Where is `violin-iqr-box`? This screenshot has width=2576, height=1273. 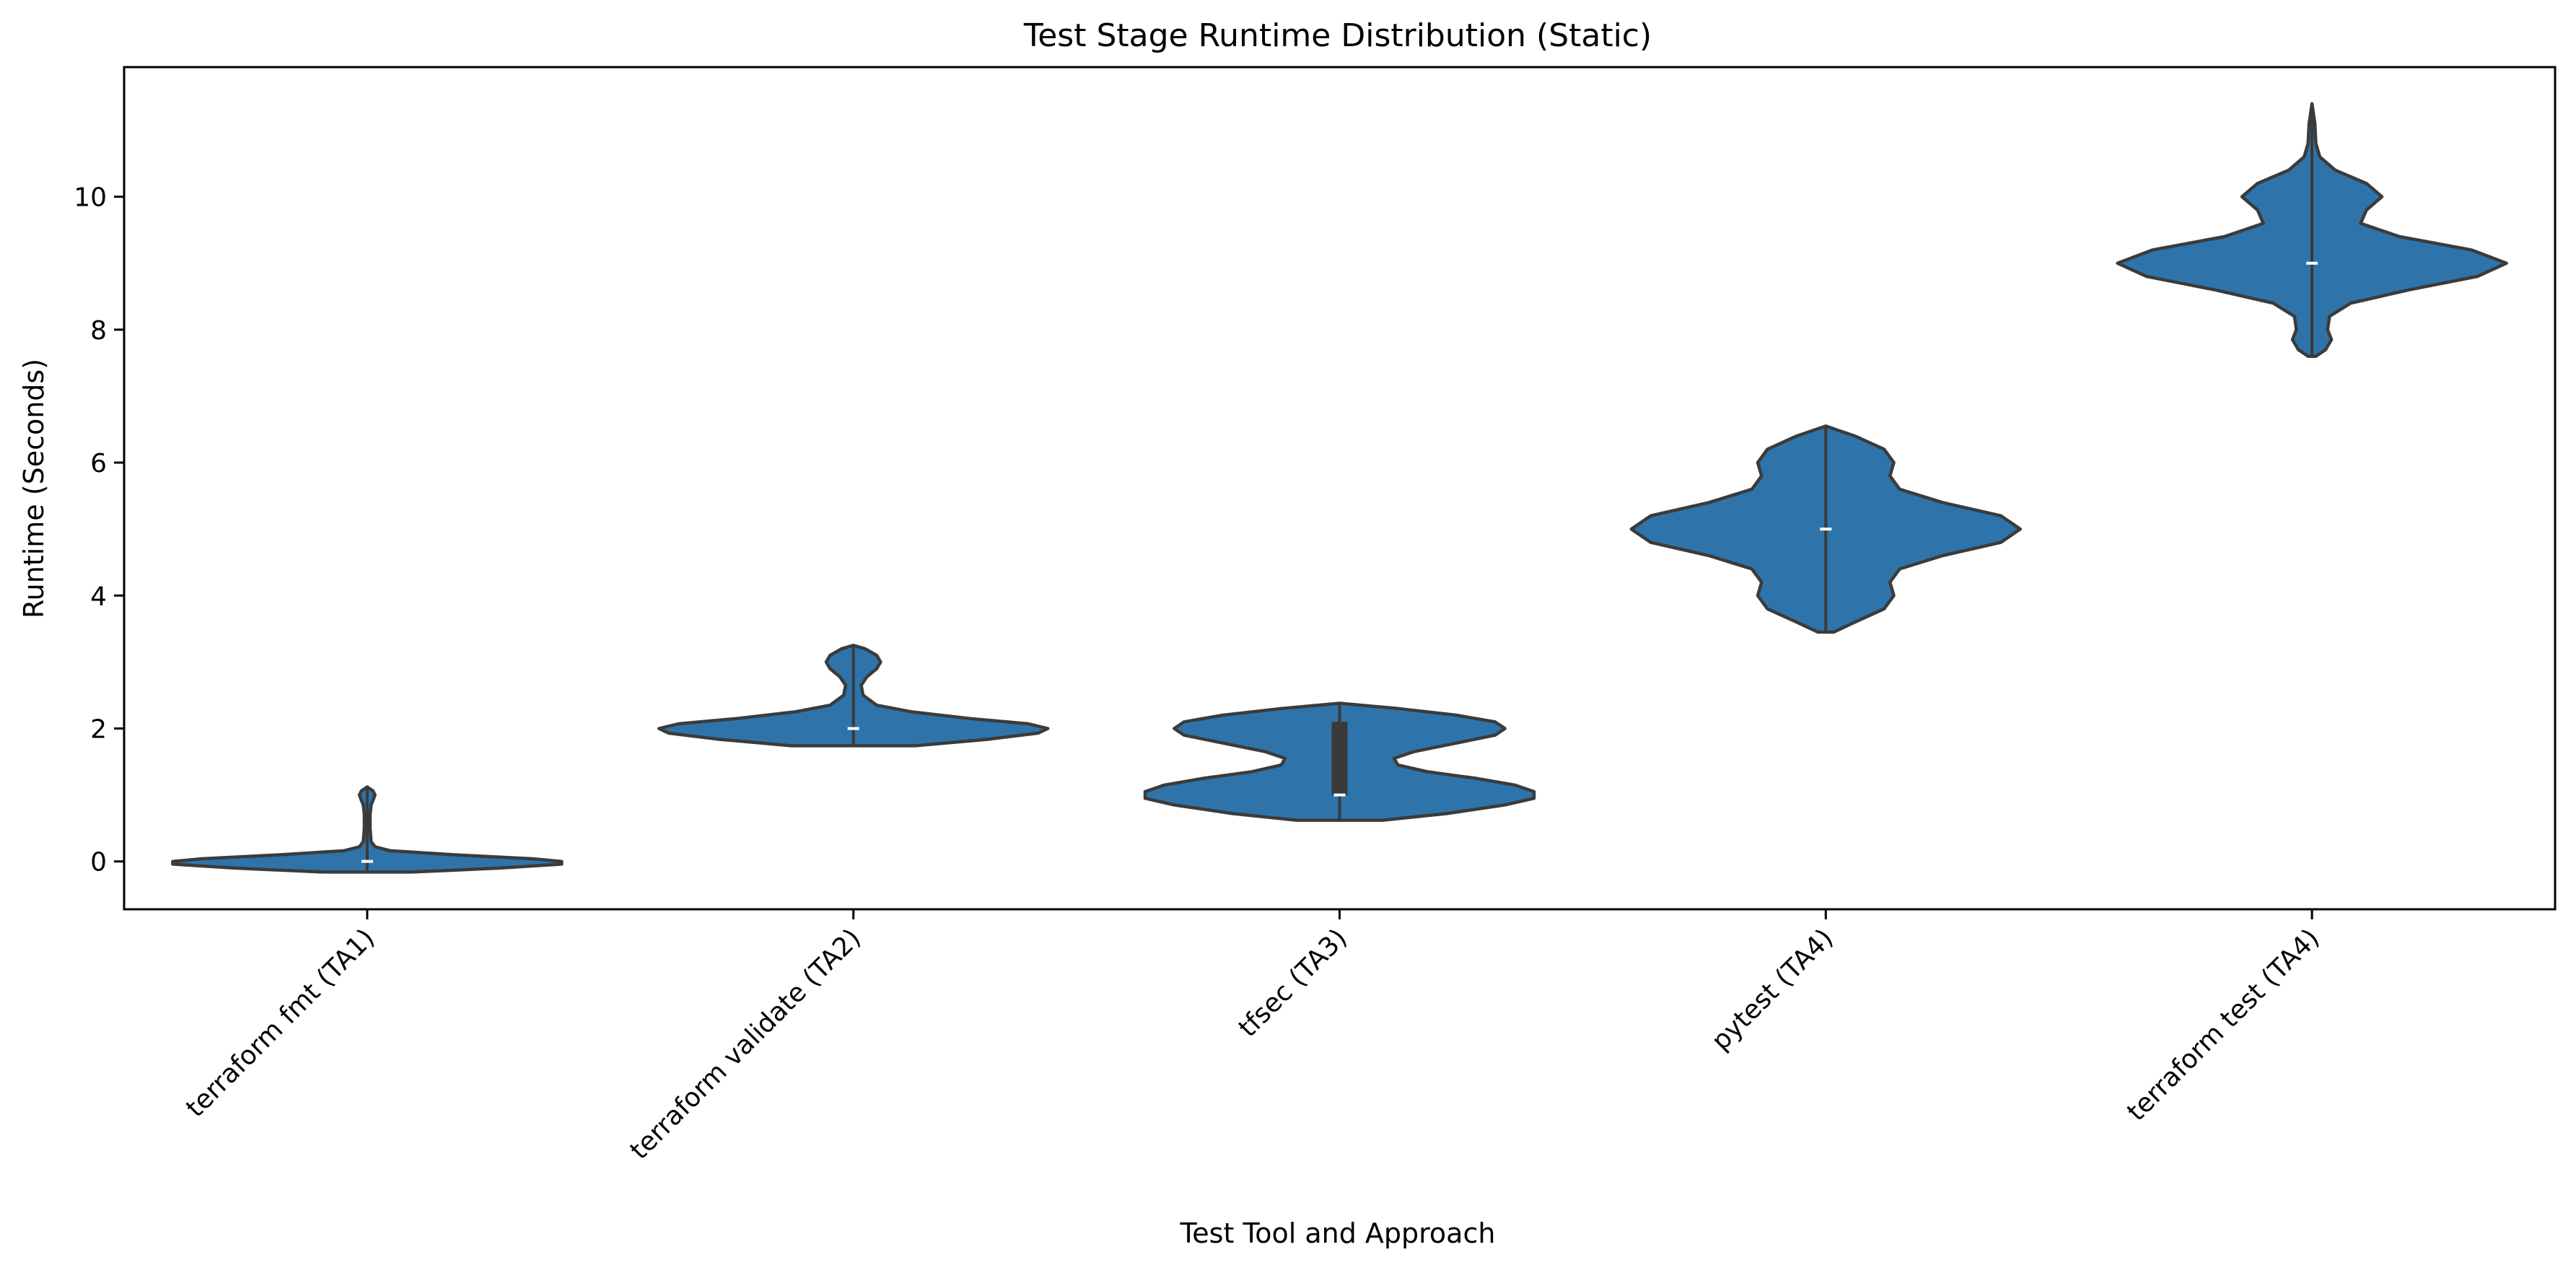 violin-iqr-box is located at coordinates (1339, 758).